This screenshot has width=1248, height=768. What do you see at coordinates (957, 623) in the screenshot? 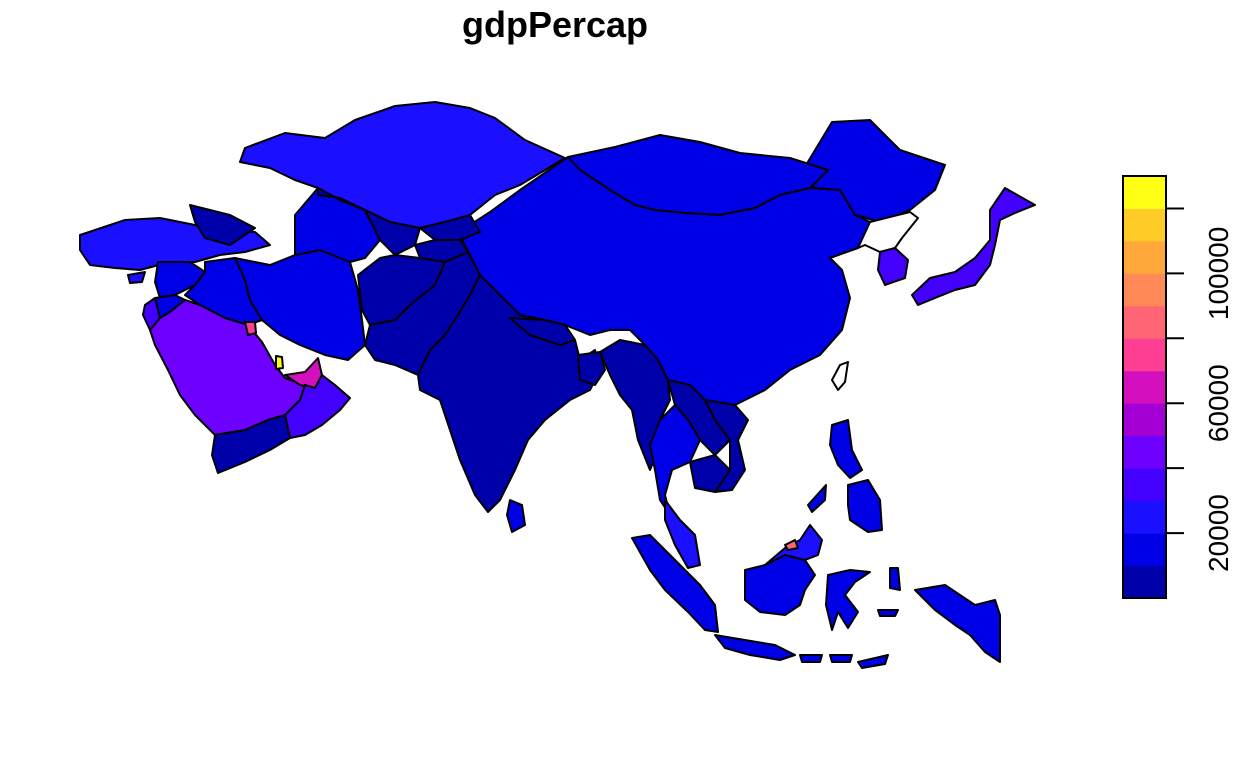
I see `region-new-guinea` at bounding box center [957, 623].